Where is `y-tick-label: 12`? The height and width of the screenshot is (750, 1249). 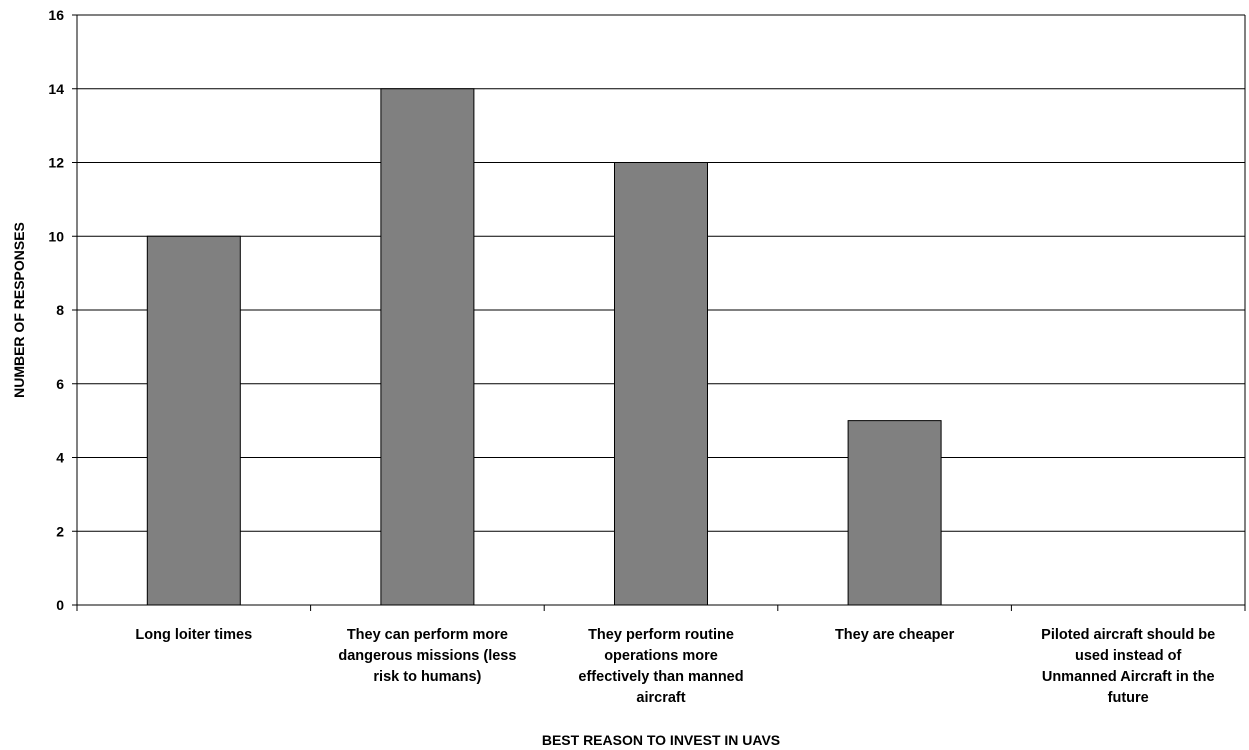 y-tick-label: 12 is located at coordinates (56, 163).